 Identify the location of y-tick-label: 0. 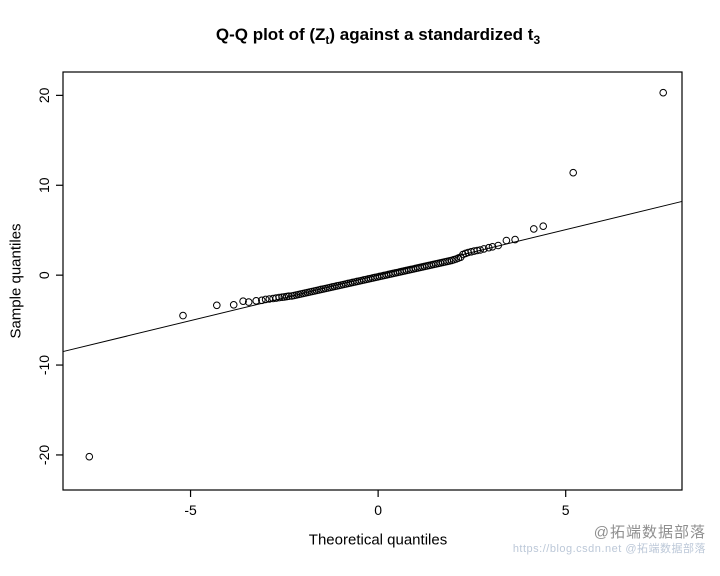
(44, 275).